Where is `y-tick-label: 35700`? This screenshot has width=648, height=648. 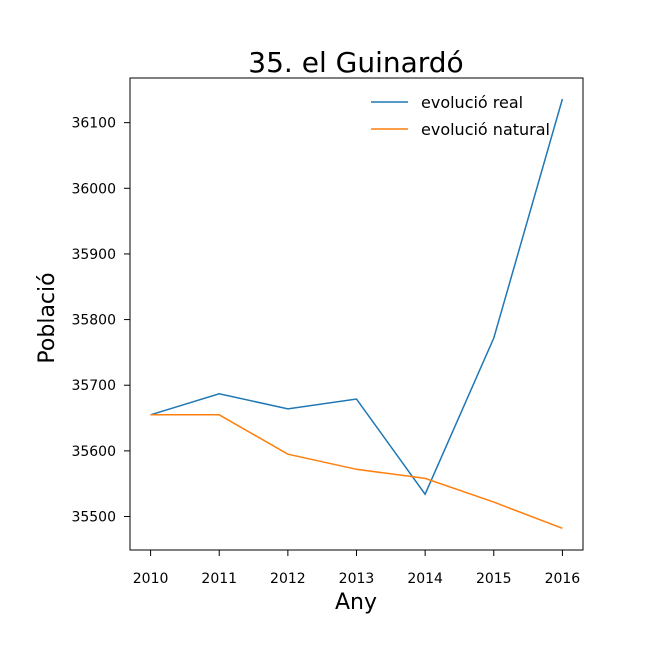 y-tick-label: 35700 is located at coordinates (93, 386).